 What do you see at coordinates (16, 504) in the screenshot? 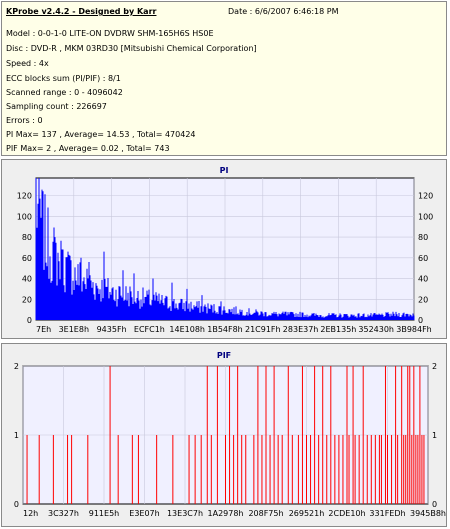
I see `pif-ytick-left: 0` at bounding box center [16, 504].